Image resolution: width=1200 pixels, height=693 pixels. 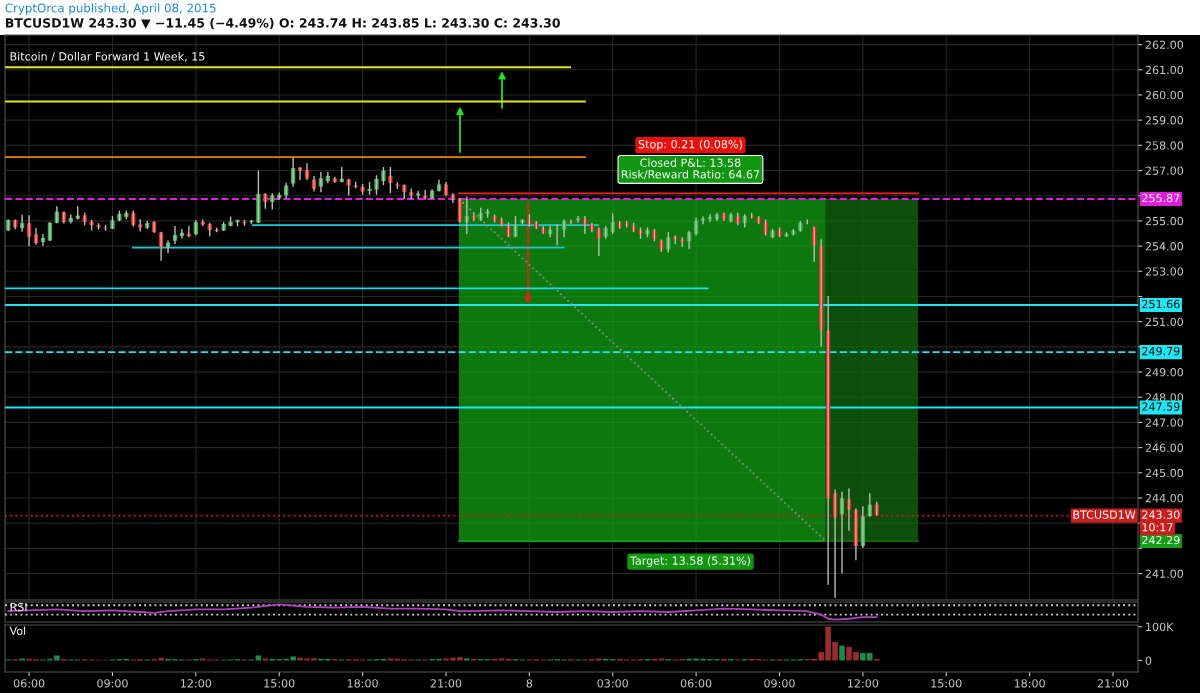 I want to click on y-tick-label: 247.00, so click(x=1164, y=422).